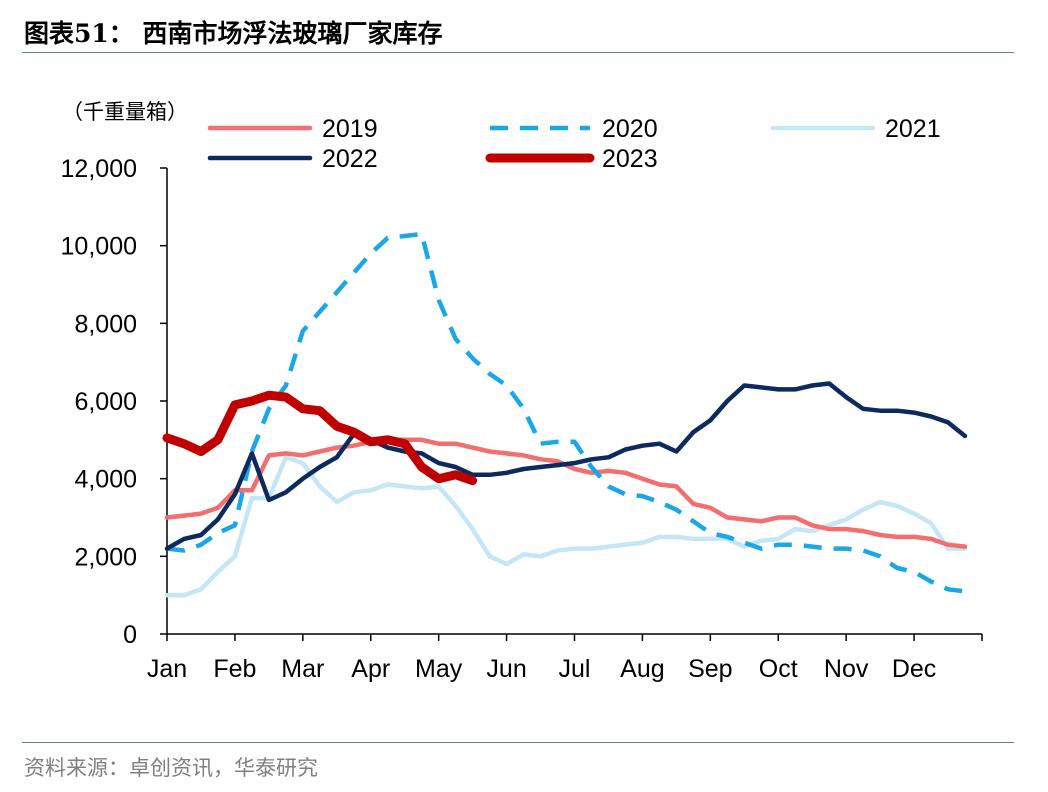  Describe the element at coordinates (439, 669) in the screenshot. I see `x-tick-label: May` at that location.